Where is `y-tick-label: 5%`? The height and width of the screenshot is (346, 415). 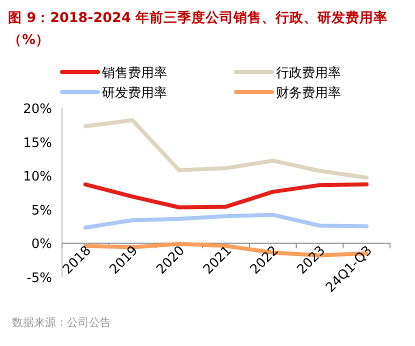
y-tick-label: 5% is located at coordinates (41, 210).